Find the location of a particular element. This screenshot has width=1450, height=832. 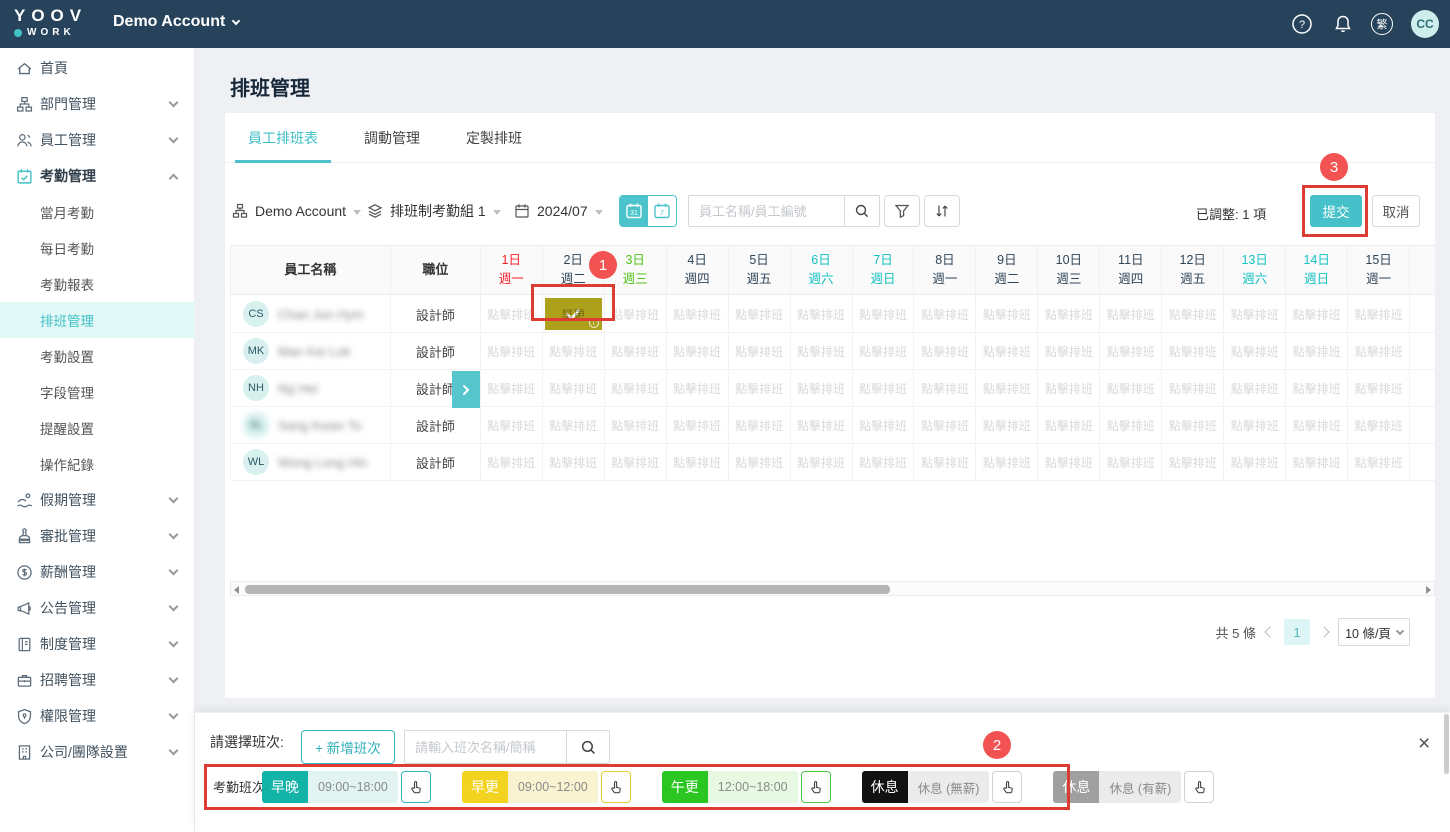

sidebar-item-operation-log: 操作紀錄 is located at coordinates (67, 465).